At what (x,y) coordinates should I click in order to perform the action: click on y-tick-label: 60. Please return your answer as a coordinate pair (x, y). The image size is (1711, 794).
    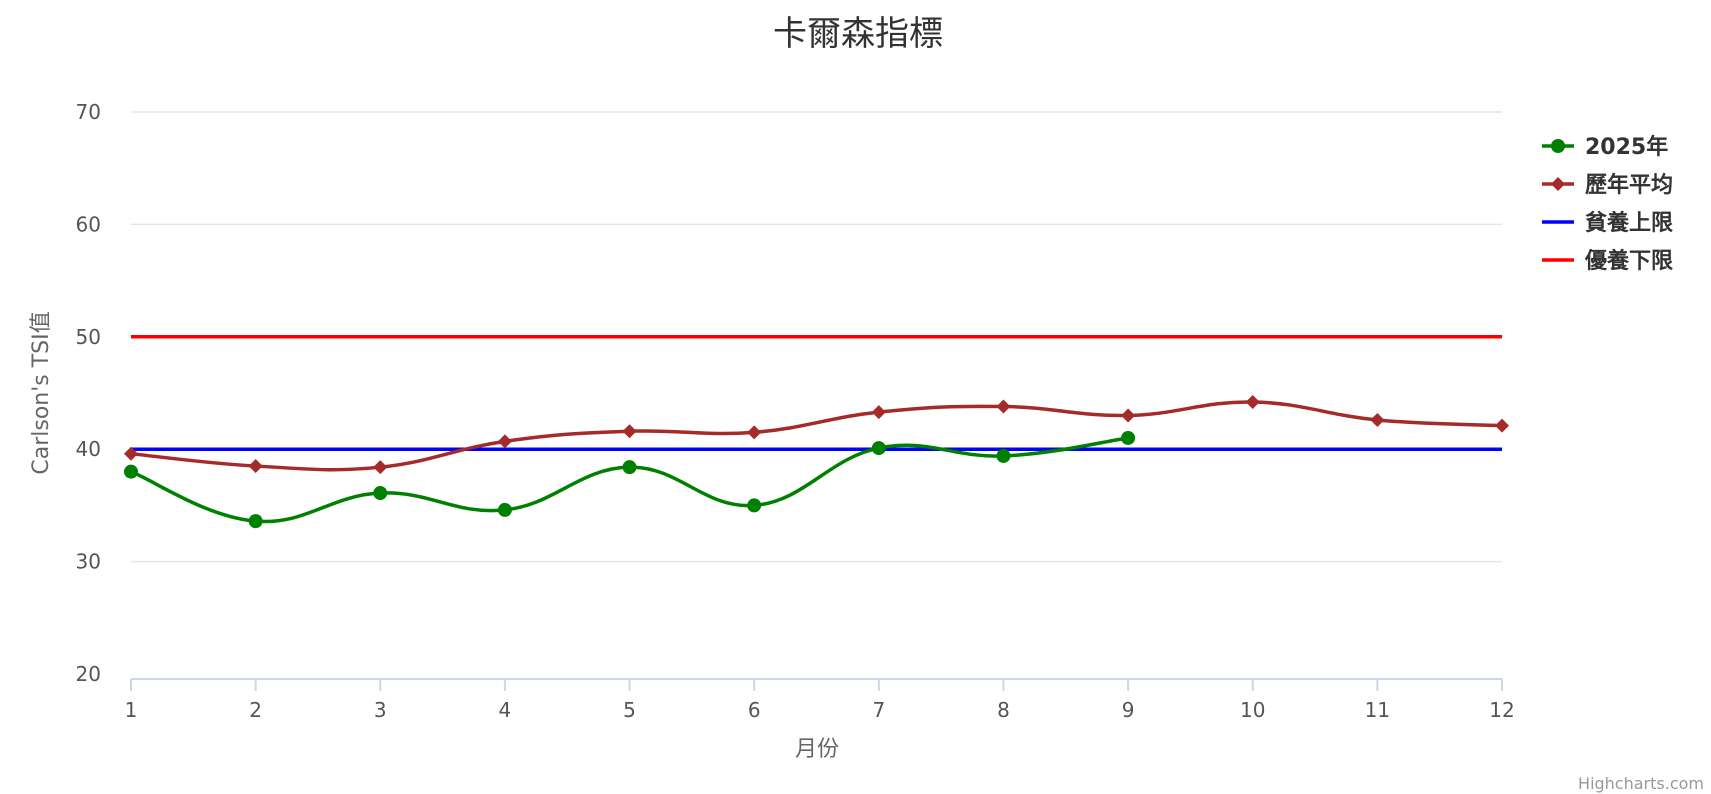
    Looking at the image, I should click on (88, 224).